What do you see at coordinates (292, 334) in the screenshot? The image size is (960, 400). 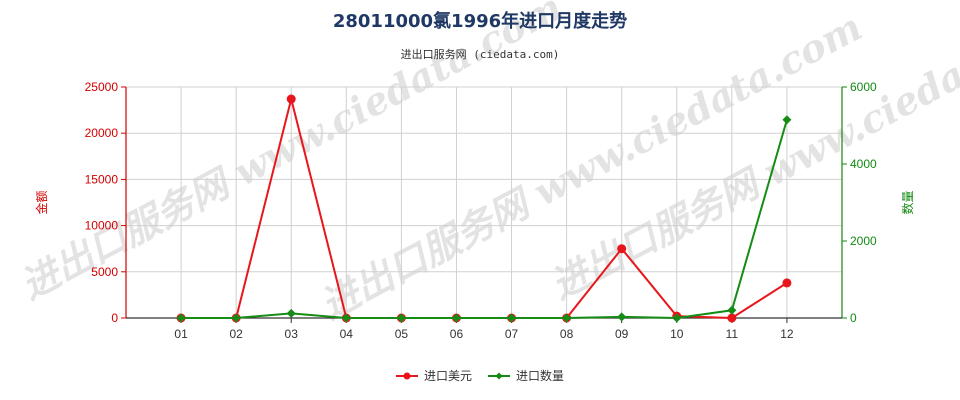 I see `x-tick-label: 03` at bounding box center [292, 334].